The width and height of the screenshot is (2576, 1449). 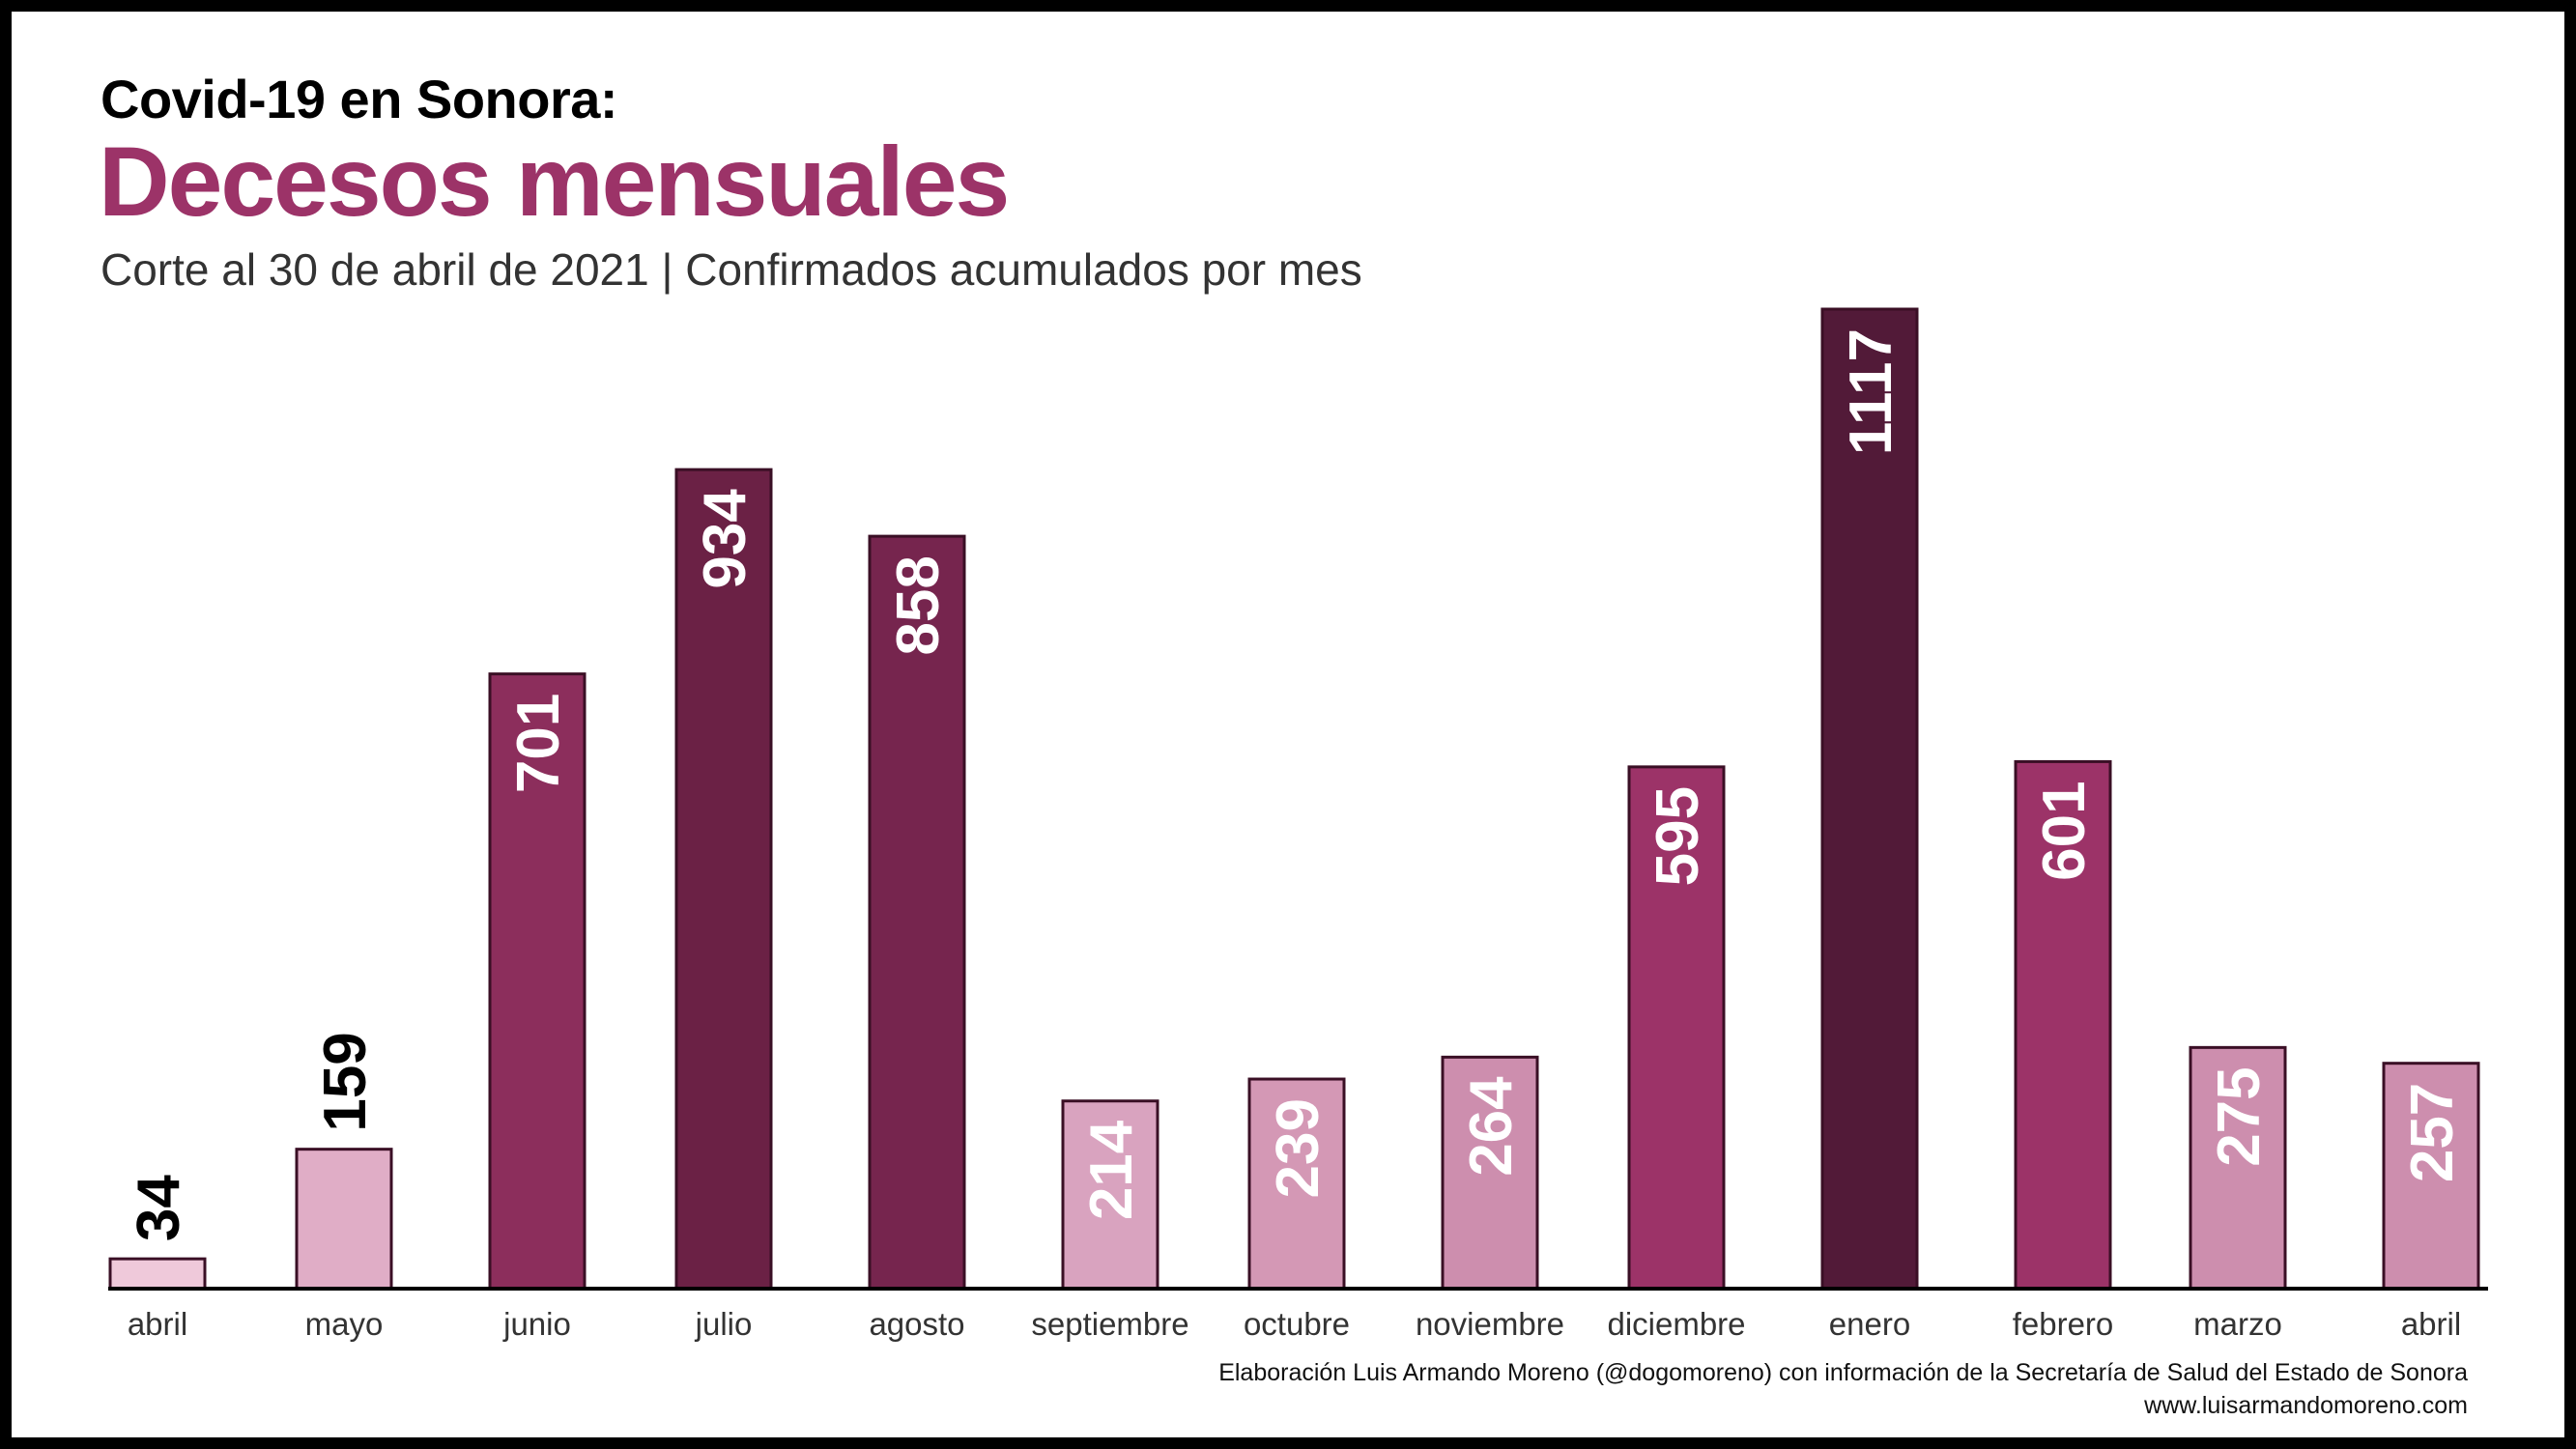 I want to click on data-label-4: 934, so click(x=725, y=539).